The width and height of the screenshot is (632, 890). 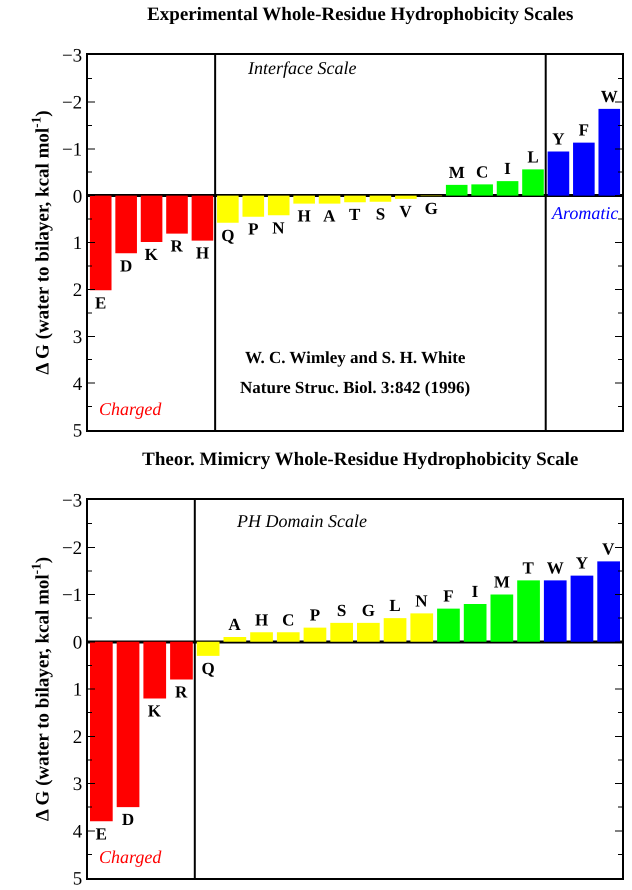 What do you see at coordinates (315, 615) in the screenshot?
I see `x-tick-label: P` at bounding box center [315, 615].